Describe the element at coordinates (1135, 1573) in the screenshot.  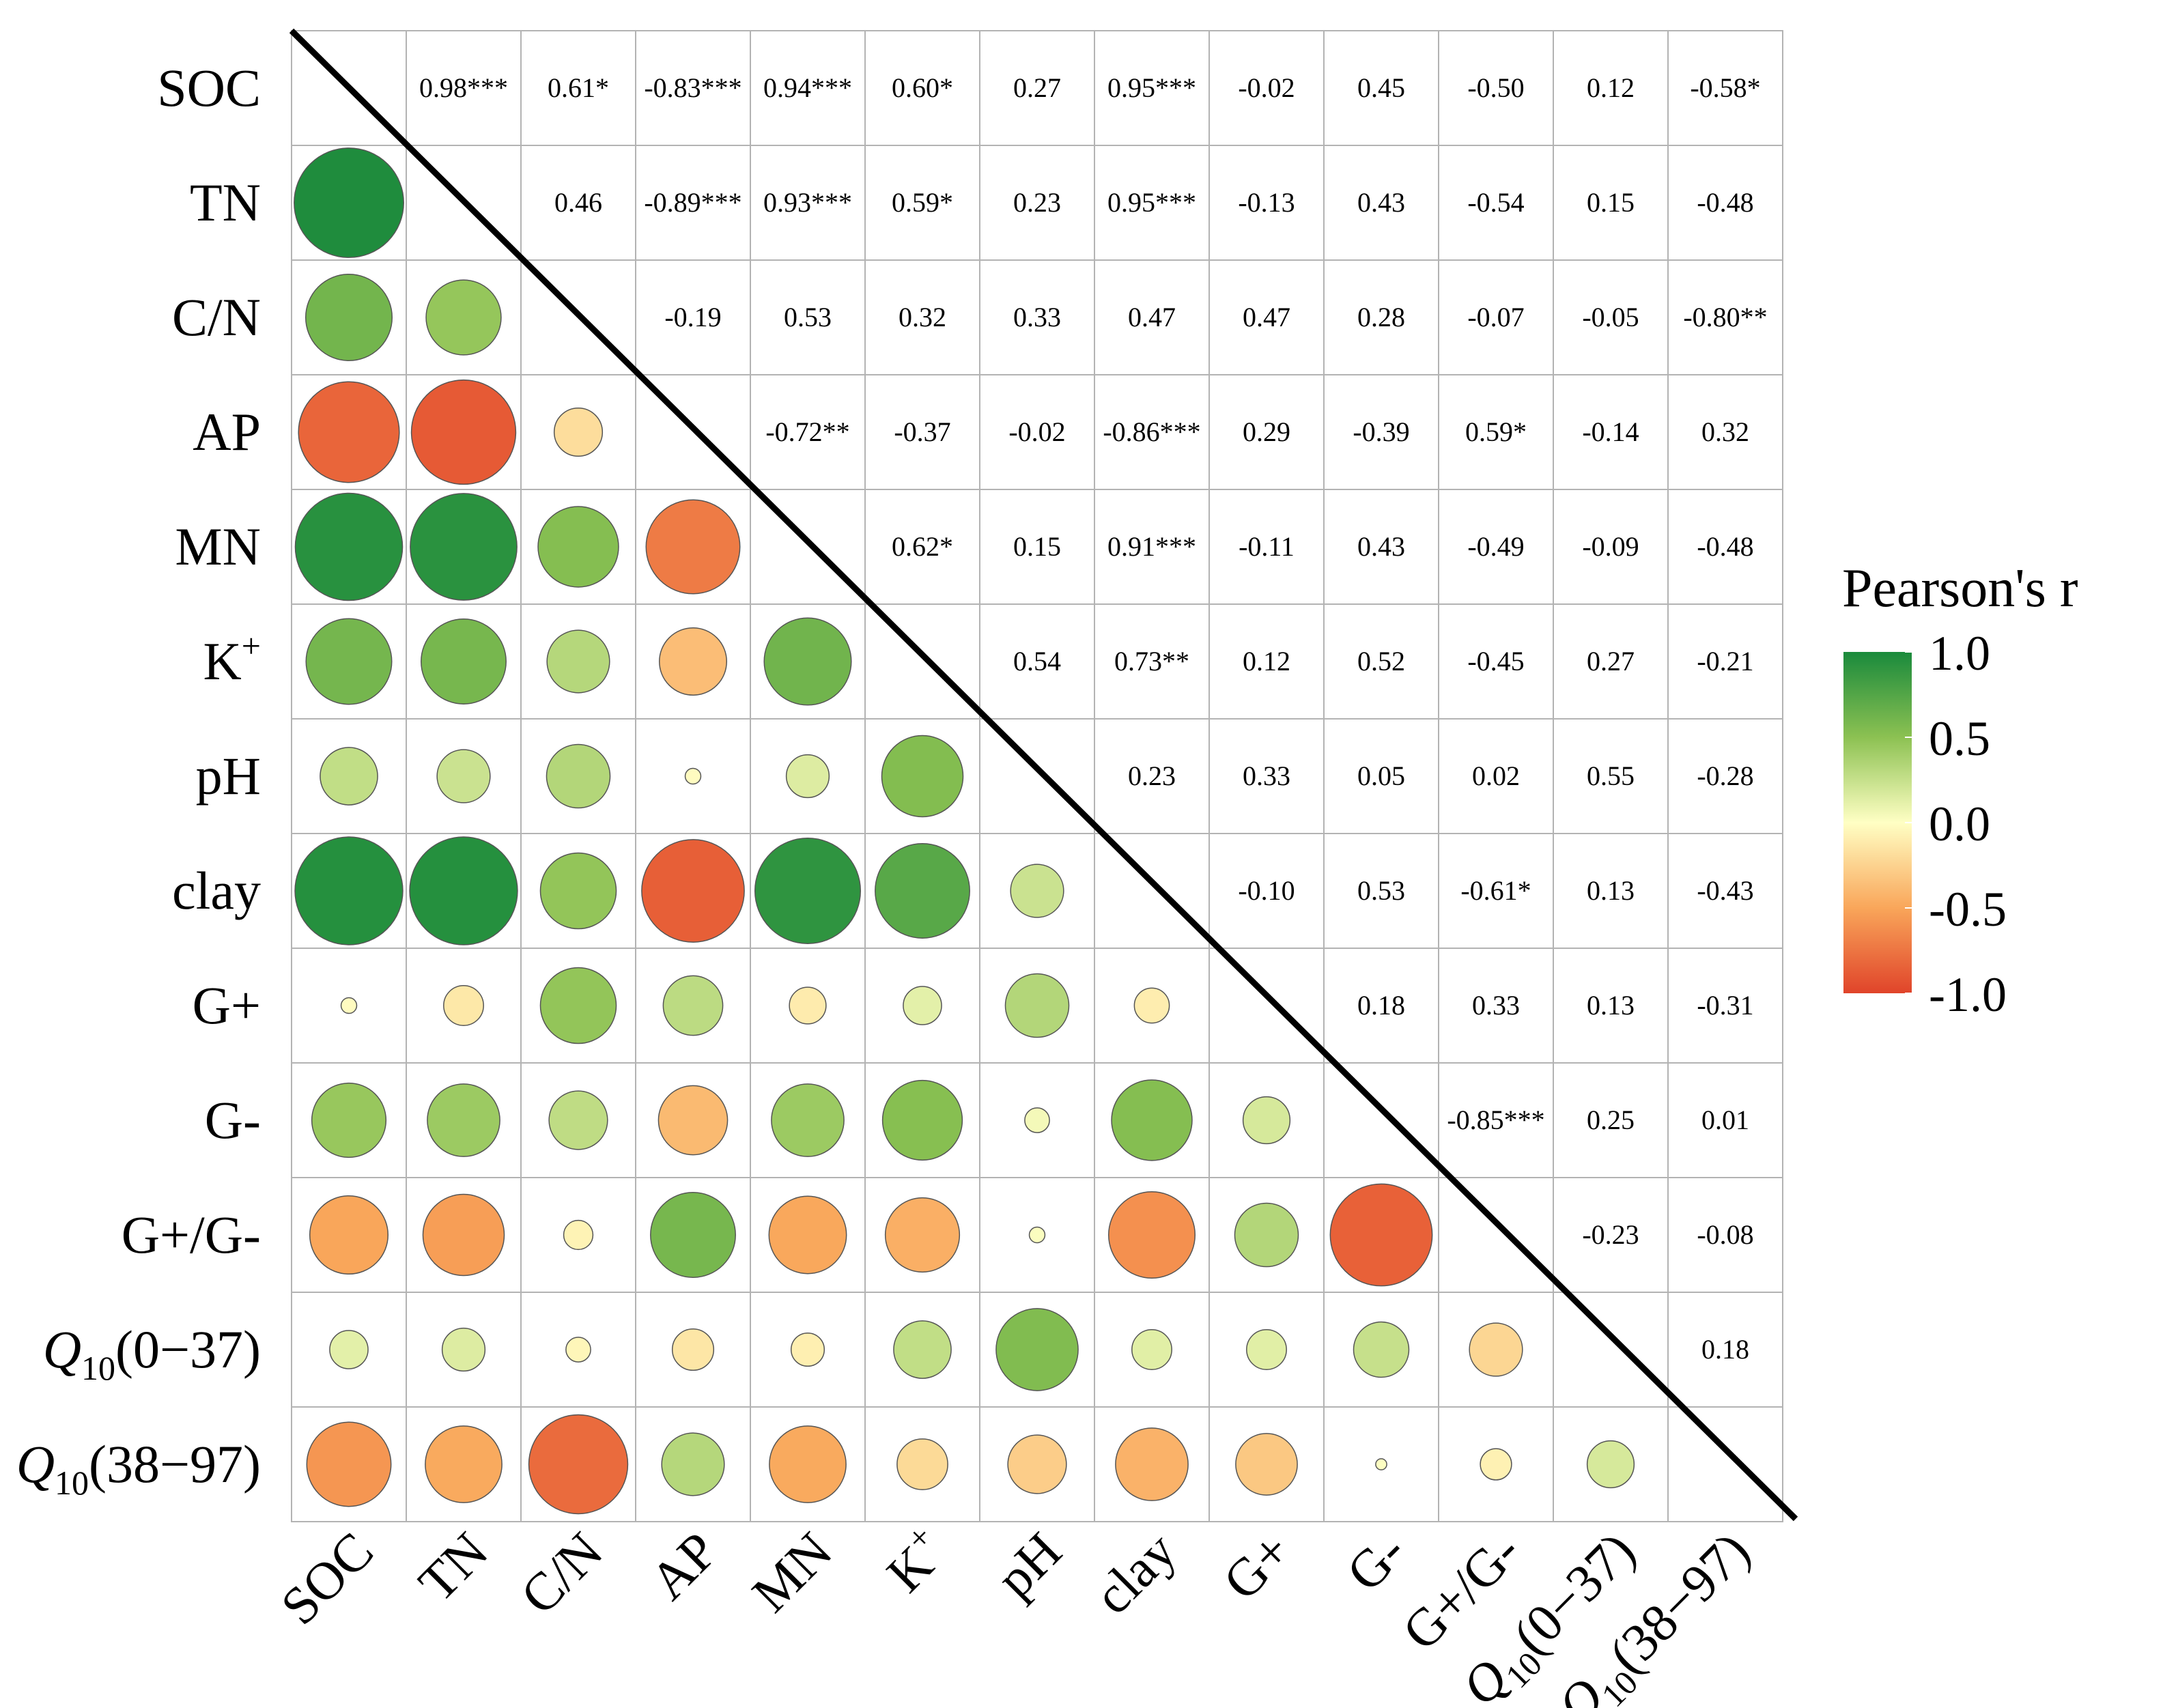
I see `column-label-clay: clay` at that location.